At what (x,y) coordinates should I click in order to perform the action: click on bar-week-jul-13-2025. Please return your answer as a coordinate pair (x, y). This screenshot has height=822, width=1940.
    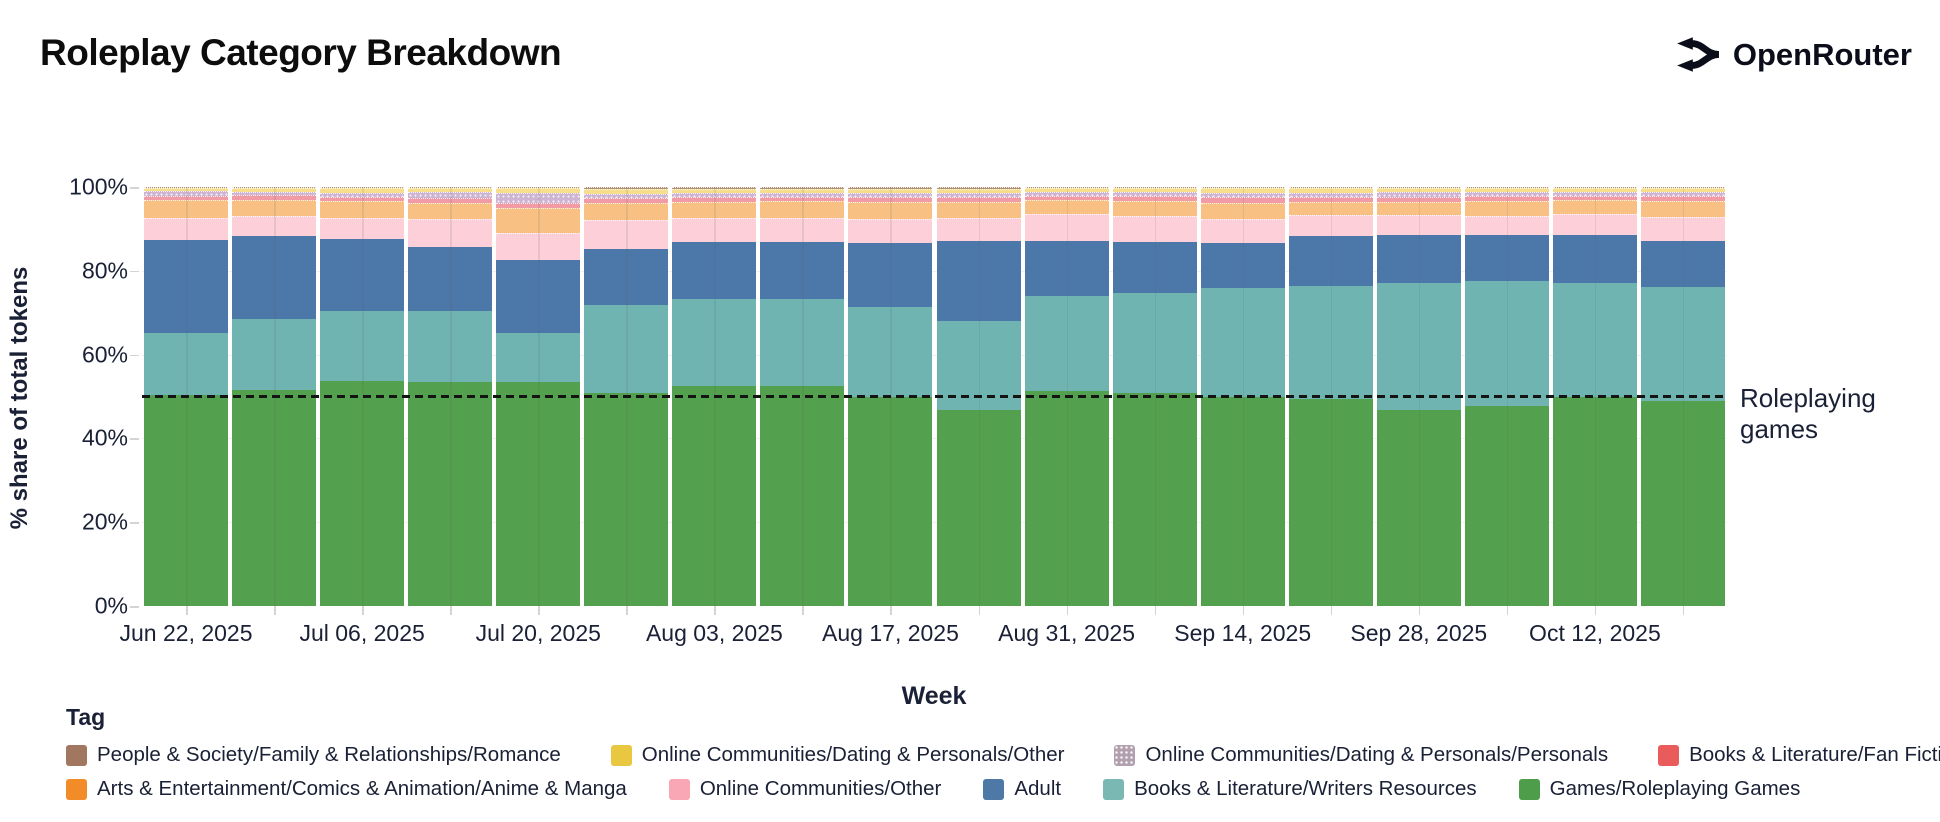
    Looking at the image, I should click on (450, 396).